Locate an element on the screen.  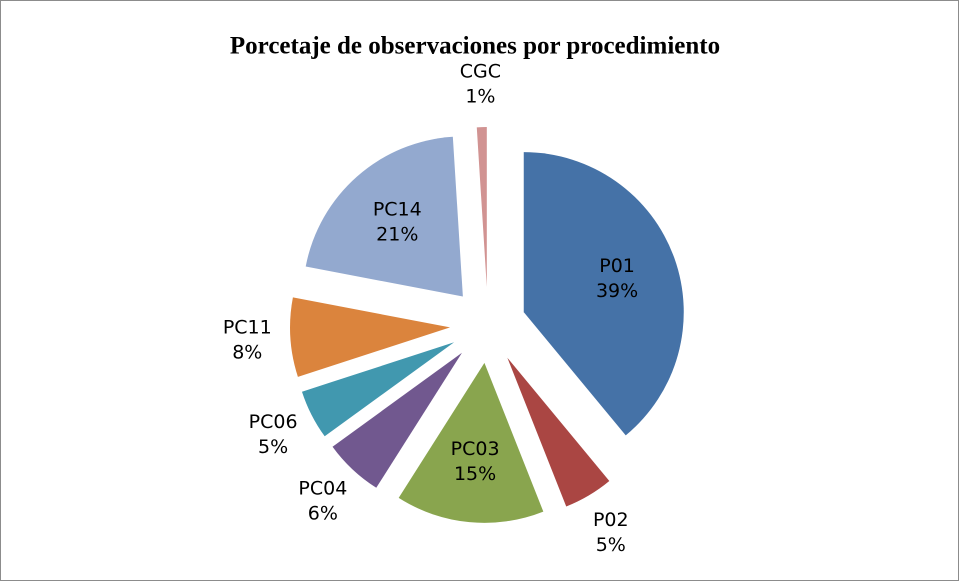
slice-label: CGC is located at coordinates (480, 71).